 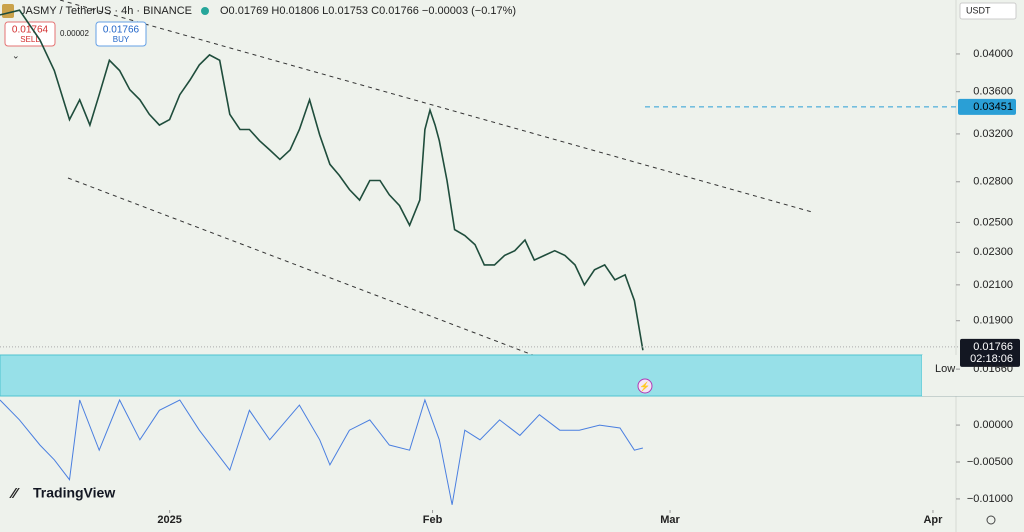 I want to click on low-level-label: 0.01660, so click(x=993, y=369).